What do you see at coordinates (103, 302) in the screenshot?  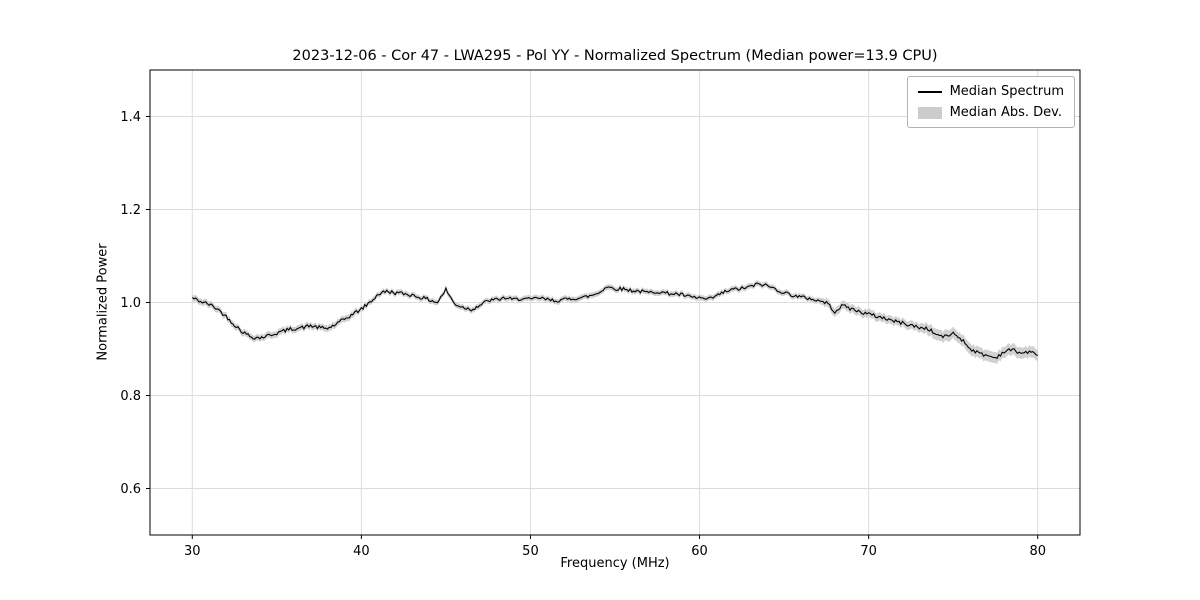 I see `y-axis-label: Normalized Power` at bounding box center [103, 302].